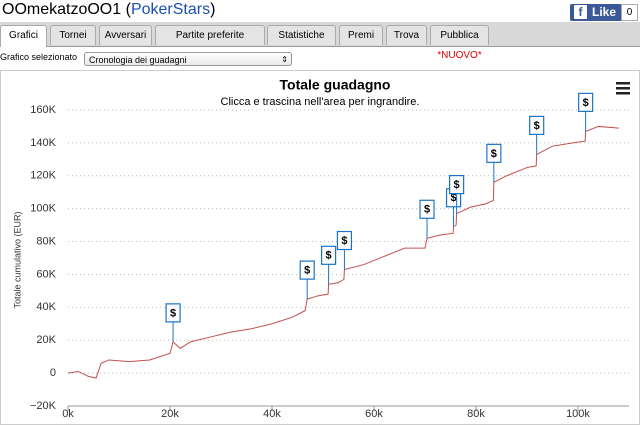 The width and height of the screenshot is (640, 425). I want to click on tab-label: Tornei, so click(73, 35).